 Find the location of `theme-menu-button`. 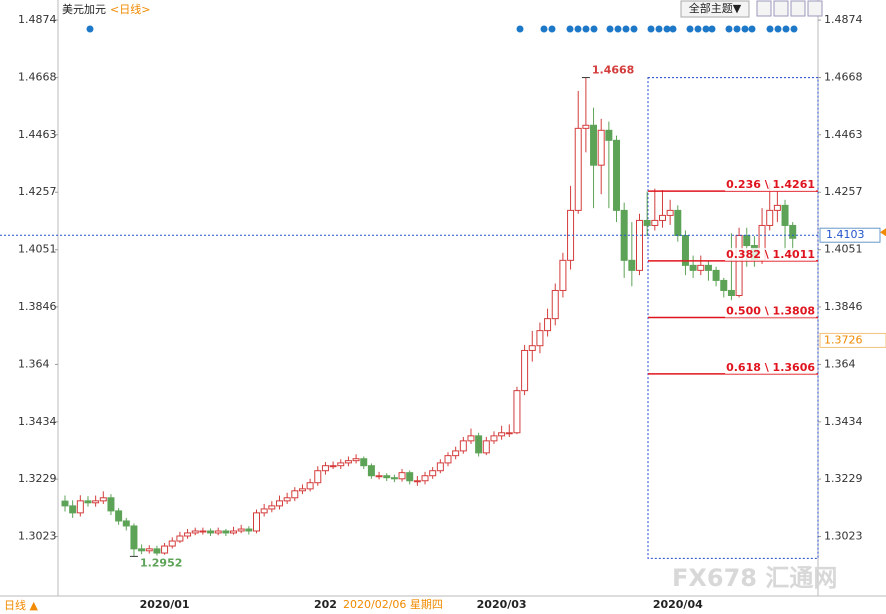

theme-menu-button is located at coordinates (715, 9).